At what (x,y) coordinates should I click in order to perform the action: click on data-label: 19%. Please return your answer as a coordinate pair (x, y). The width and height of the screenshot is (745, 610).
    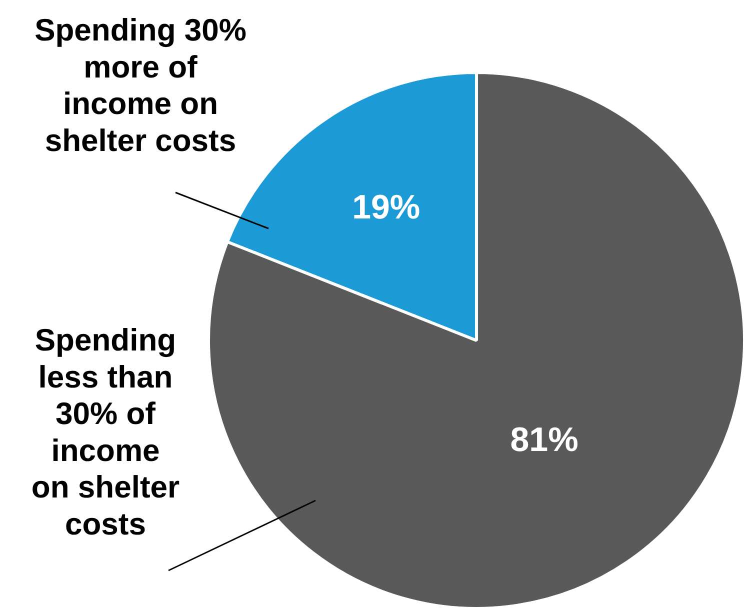
    Looking at the image, I should click on (386, 207).